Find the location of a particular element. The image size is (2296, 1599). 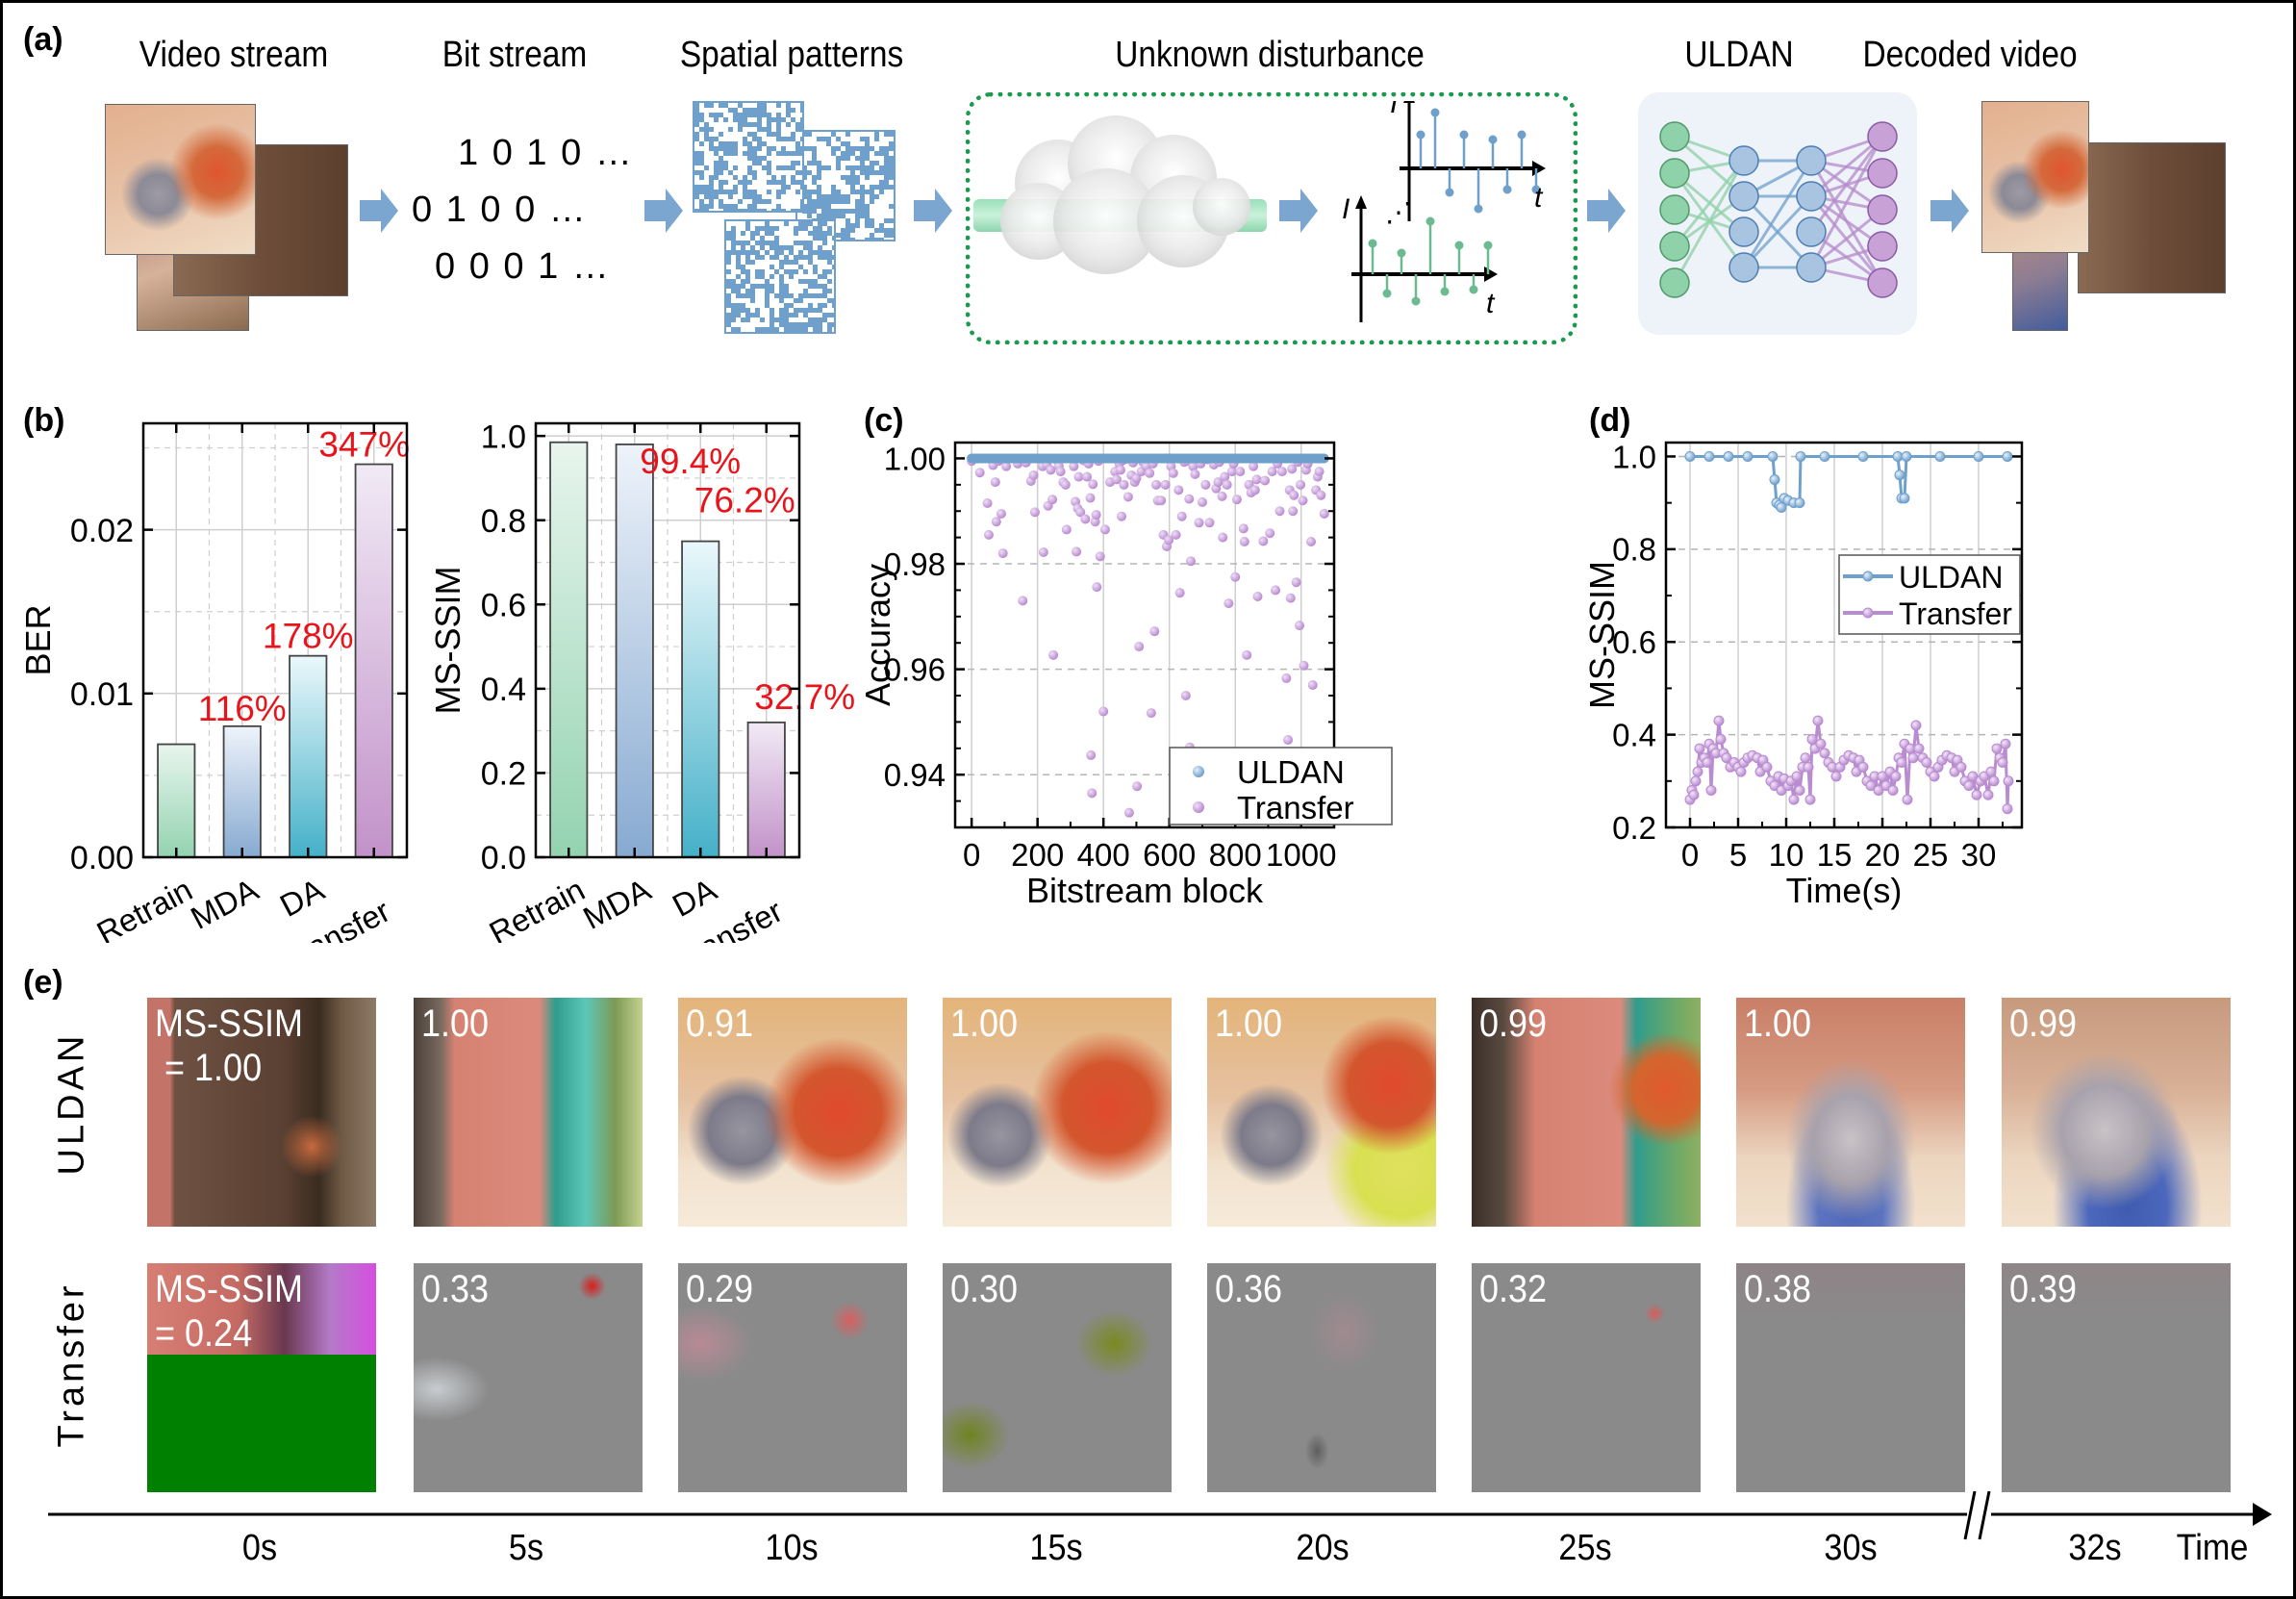

unknown-disturbance-box is located at coordinates (1271, 218).